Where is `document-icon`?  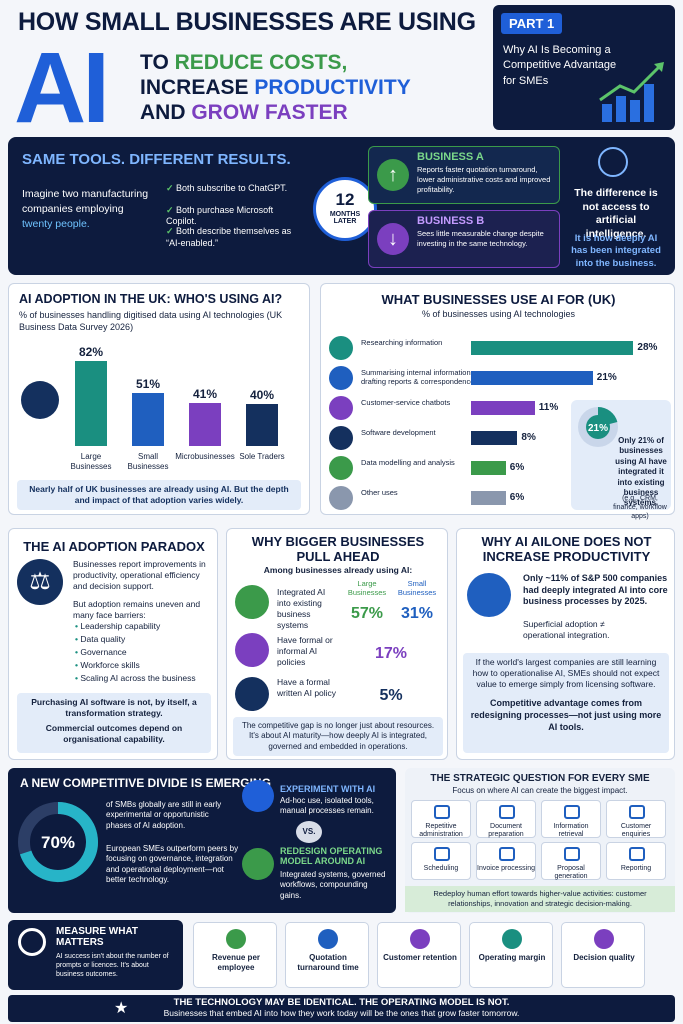
document-icon is located at coordinates (252, 694).